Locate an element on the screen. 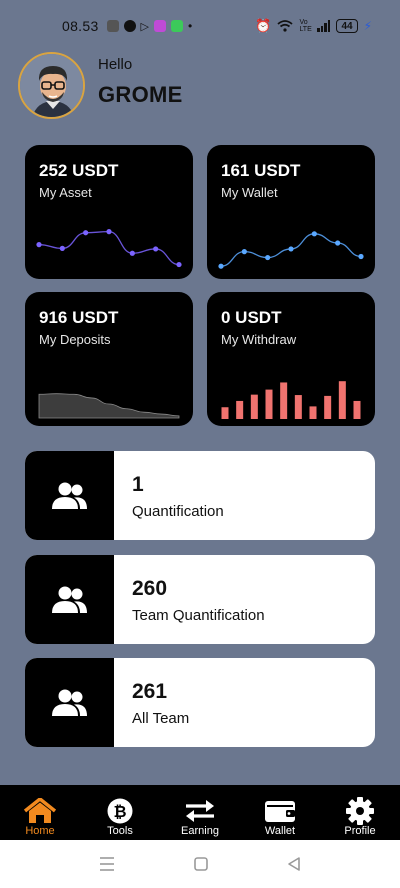  withdraw-bar-chart is located at coordinates (291, 400).